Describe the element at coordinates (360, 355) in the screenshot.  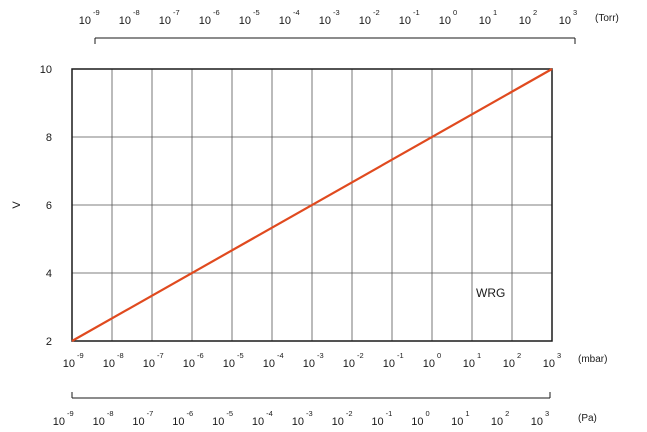
I see `mbar-tick-label-exponent: -2` at that location.